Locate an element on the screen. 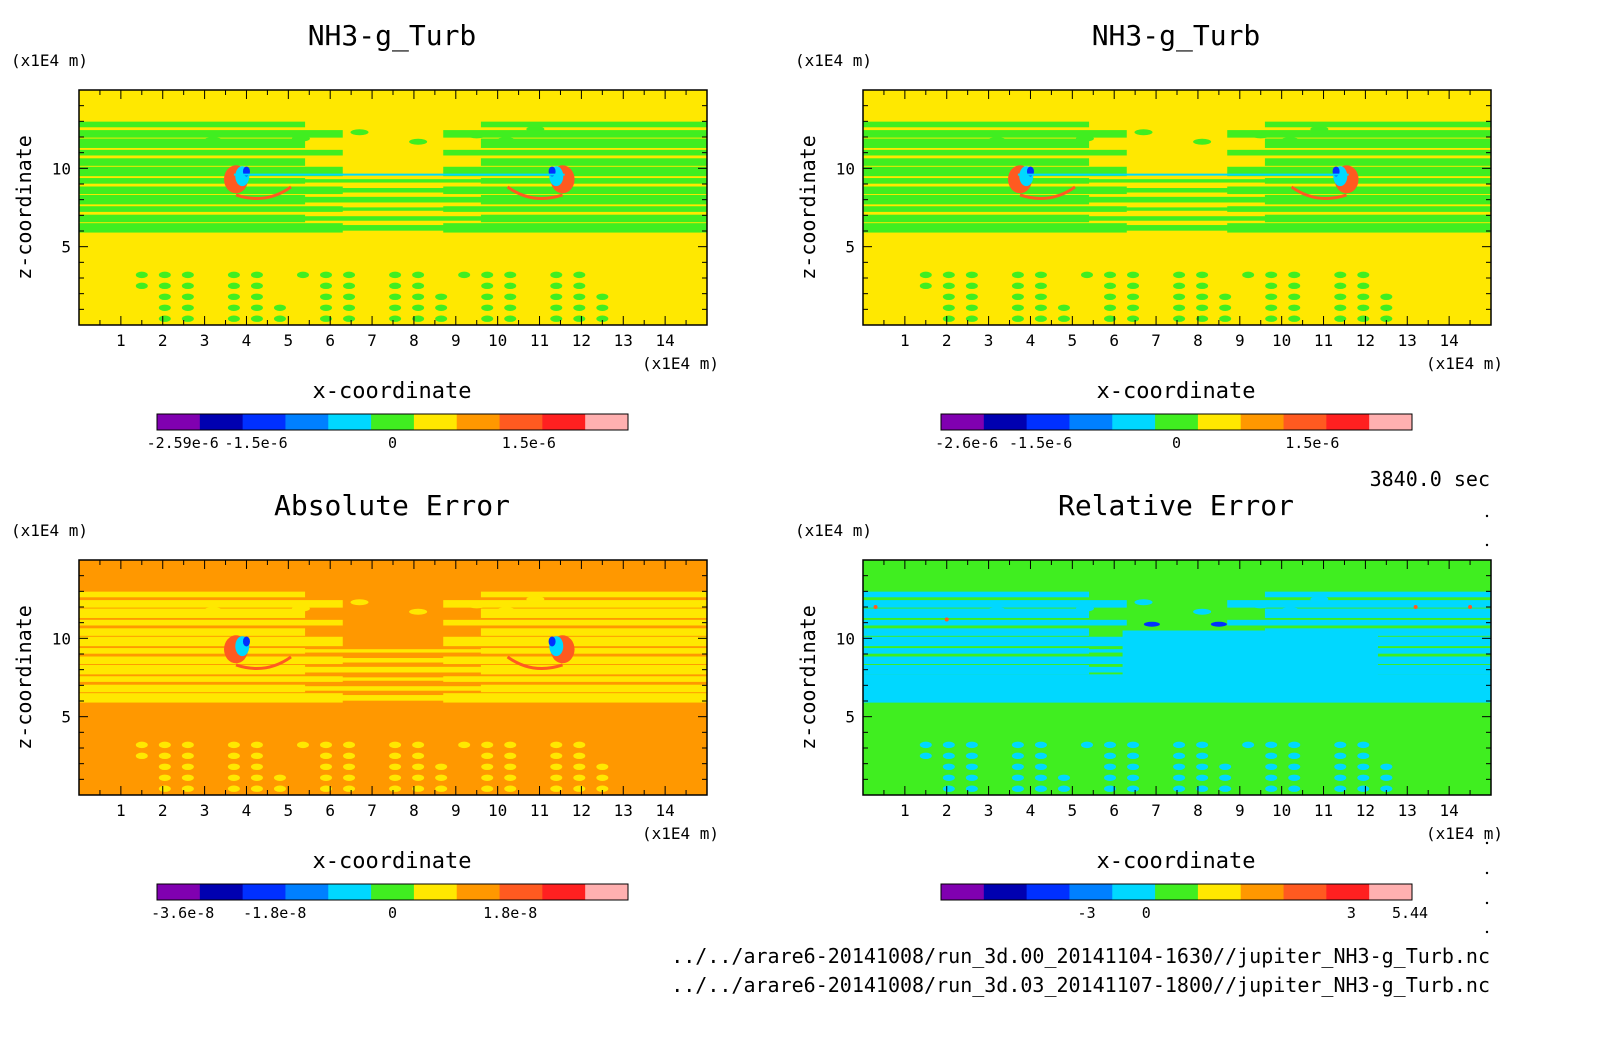  x-tick-label: 4 is located at coordinates (247, 340).